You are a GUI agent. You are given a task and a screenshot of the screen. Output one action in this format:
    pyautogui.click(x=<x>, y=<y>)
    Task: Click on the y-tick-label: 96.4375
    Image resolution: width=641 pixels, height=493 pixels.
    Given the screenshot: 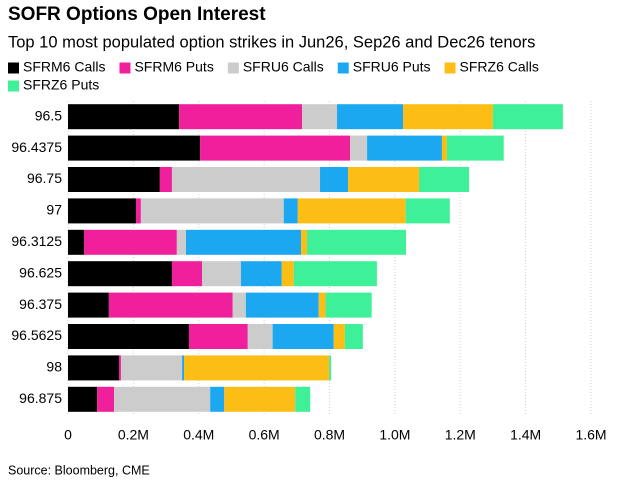 What is the action you would take?
    pyautogui.click(x=36, y=147)
    